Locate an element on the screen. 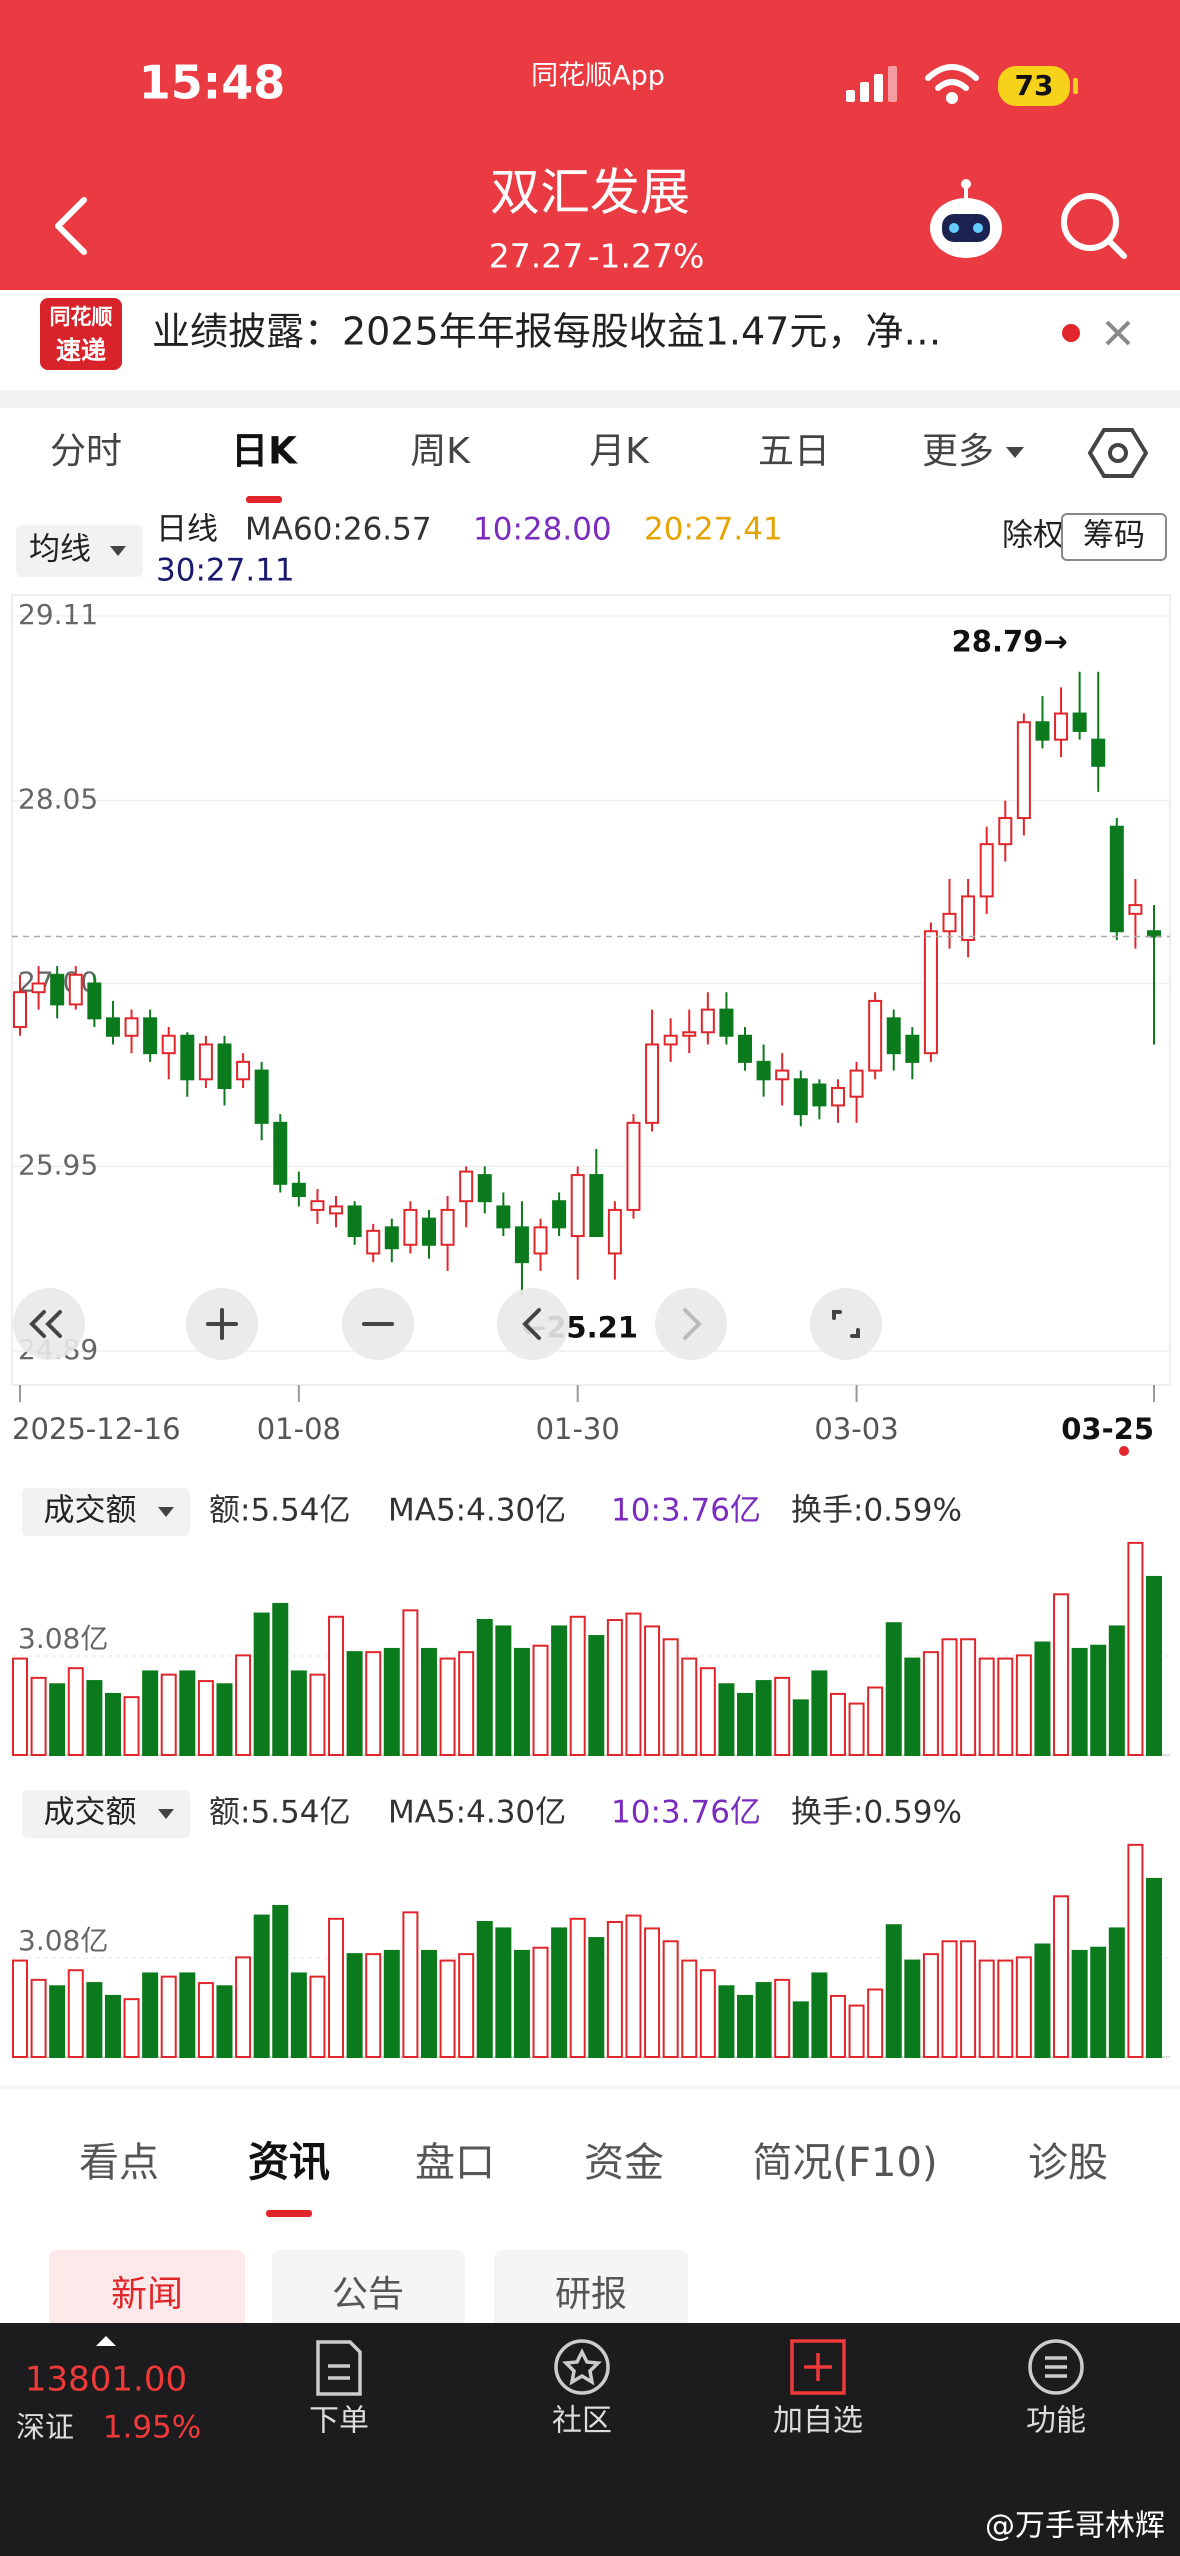  back-button is located at coordinates (71, 226).